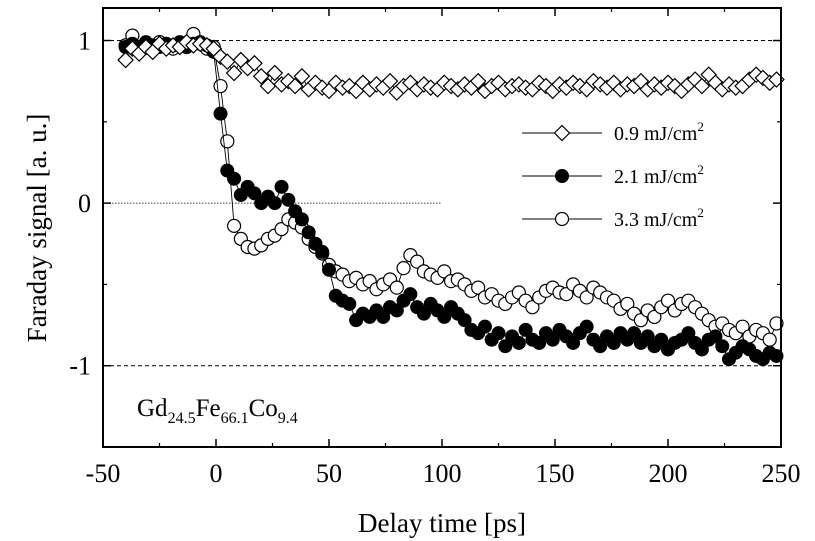 Image resolution: width=815 pixels, height=541 pixels. I want to click on legend-entry-0: 0.9 mJ/cm2, so click(613, 132).